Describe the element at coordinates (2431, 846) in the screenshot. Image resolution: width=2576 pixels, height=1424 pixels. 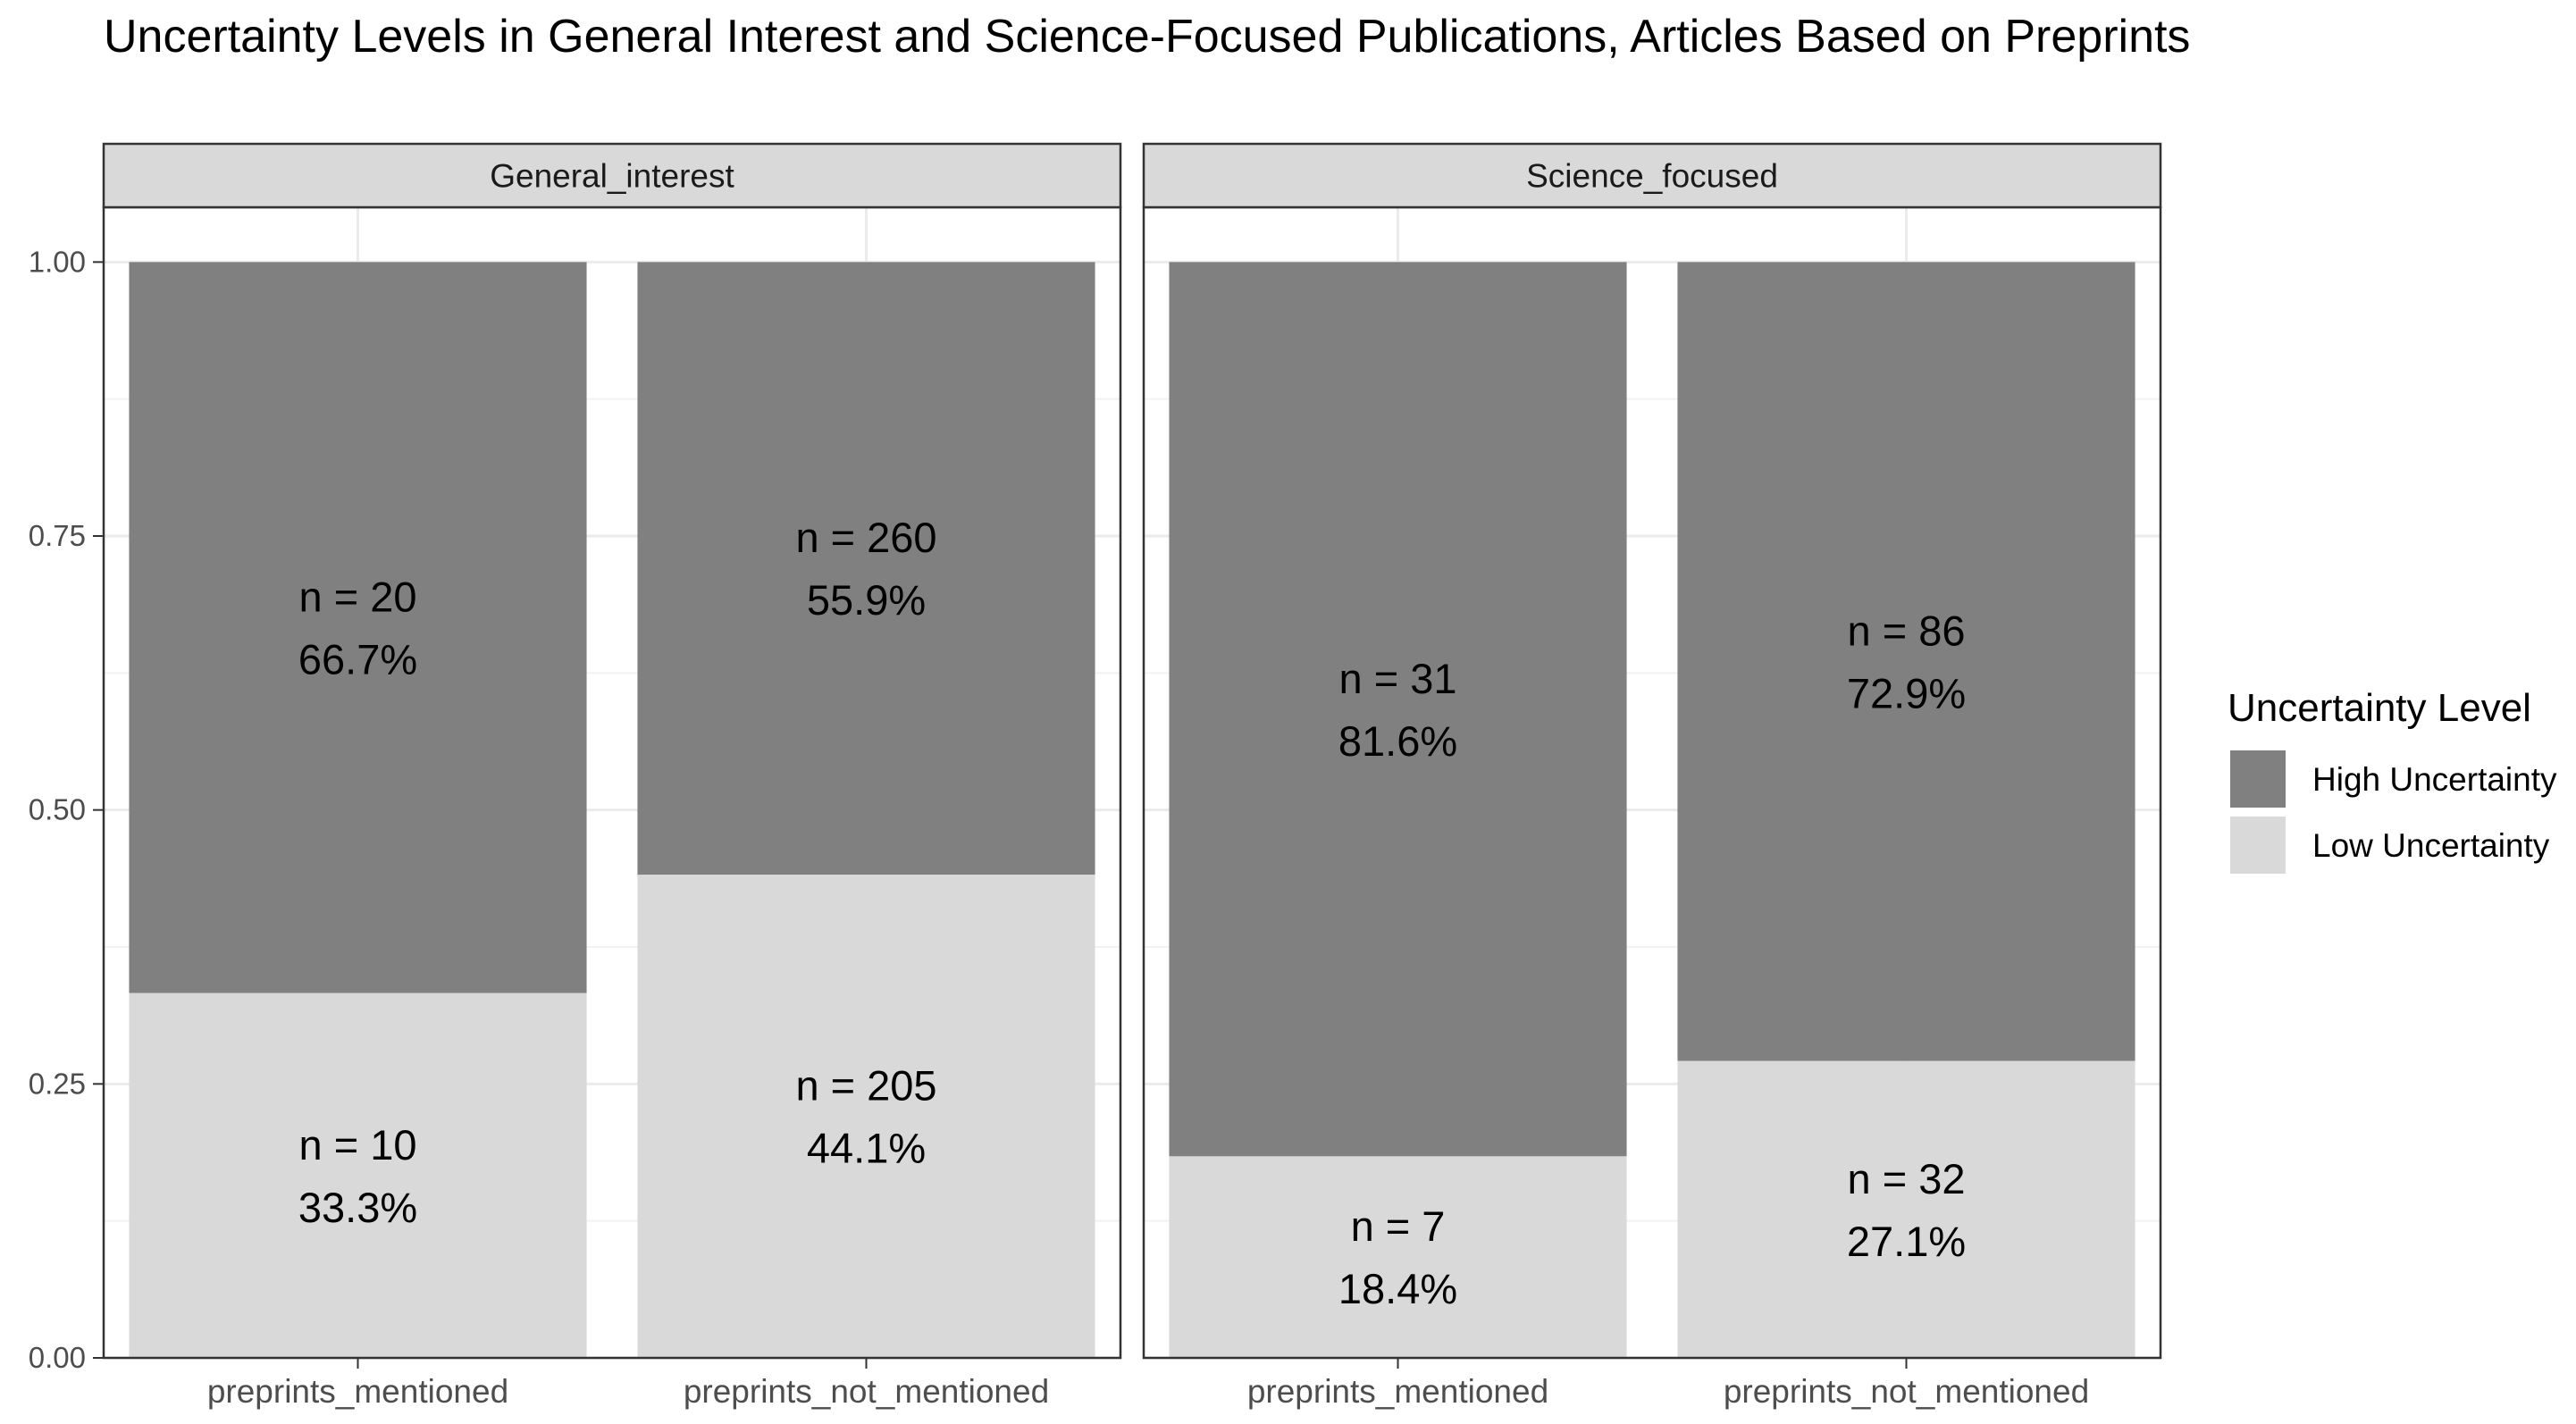
I see `legend-label-low-uncertainty: Low Uncertainty` at that location.